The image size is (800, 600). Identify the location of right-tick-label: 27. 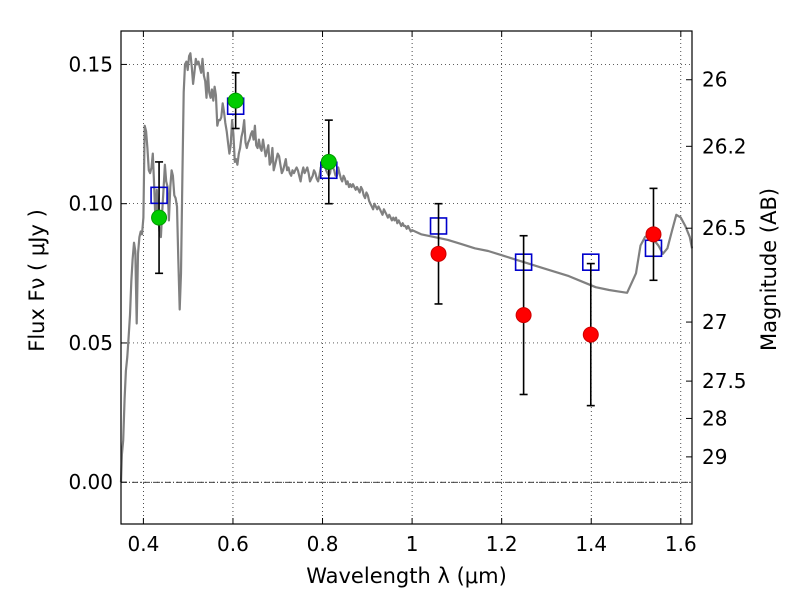
(714, 322).